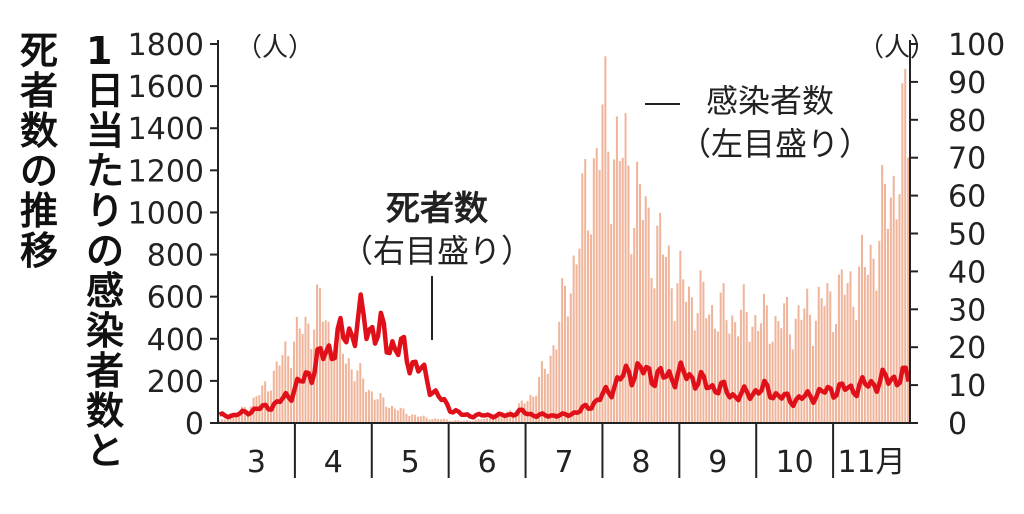  Describe the element at coordinates (563, 462) in the screenshot. I see `month-label: 7` at that location.